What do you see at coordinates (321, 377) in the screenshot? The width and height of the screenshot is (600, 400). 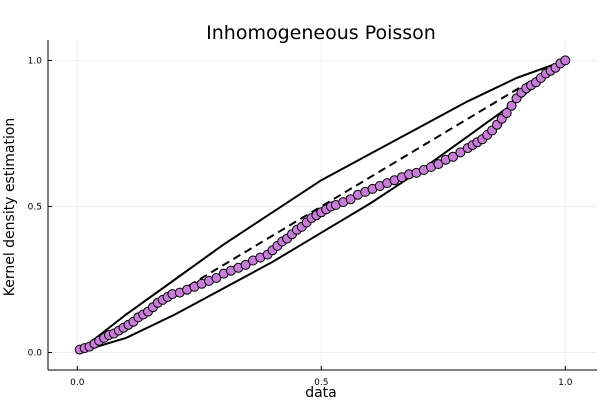 I see `x-ticks: 0.0 0.5 1.0` at bounding box center [321, 377].